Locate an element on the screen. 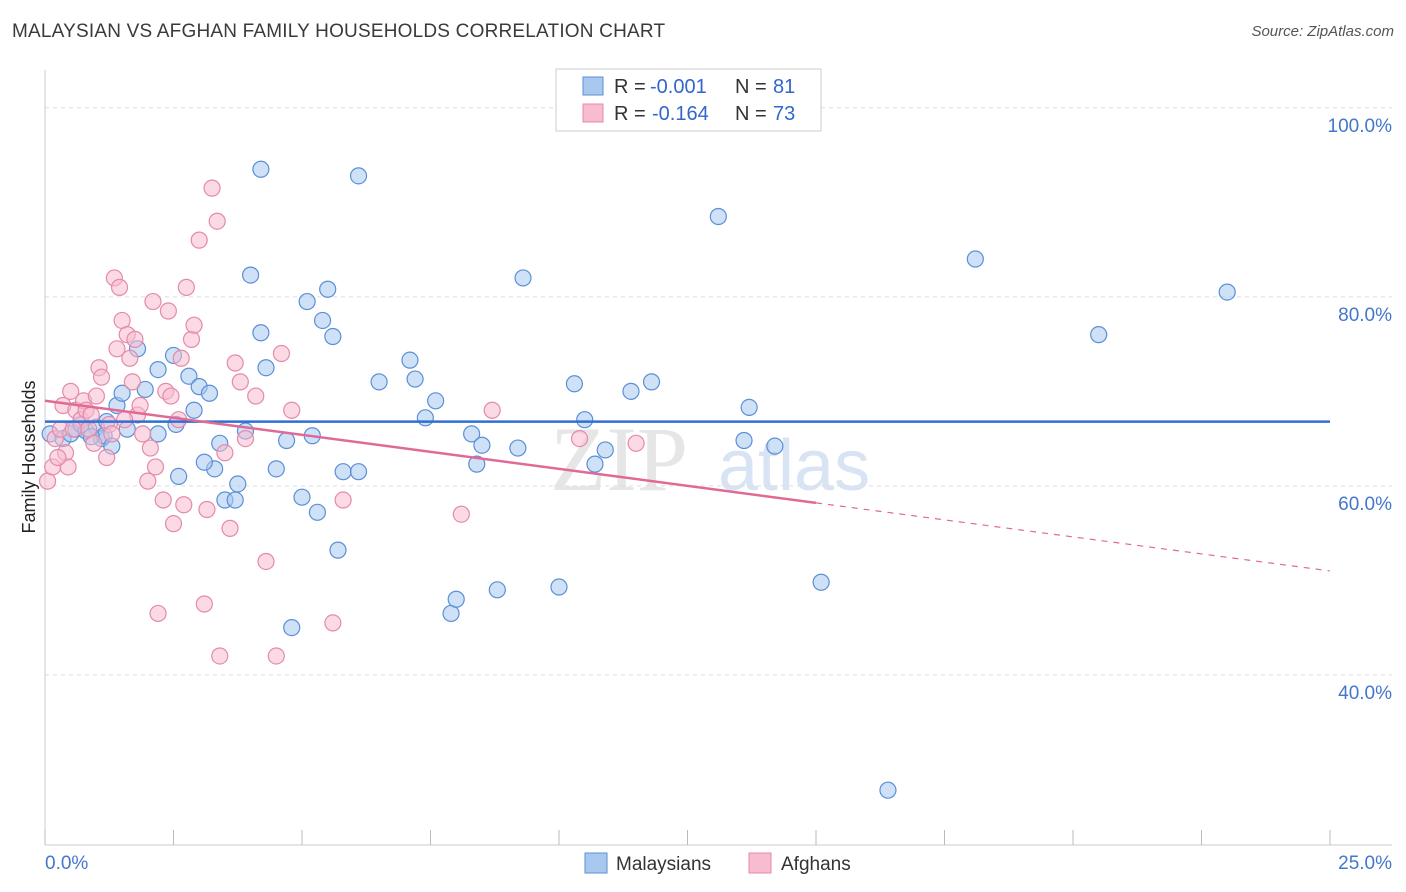  x-tick-label-min: 0.0% is located at coordinates (66, 863).